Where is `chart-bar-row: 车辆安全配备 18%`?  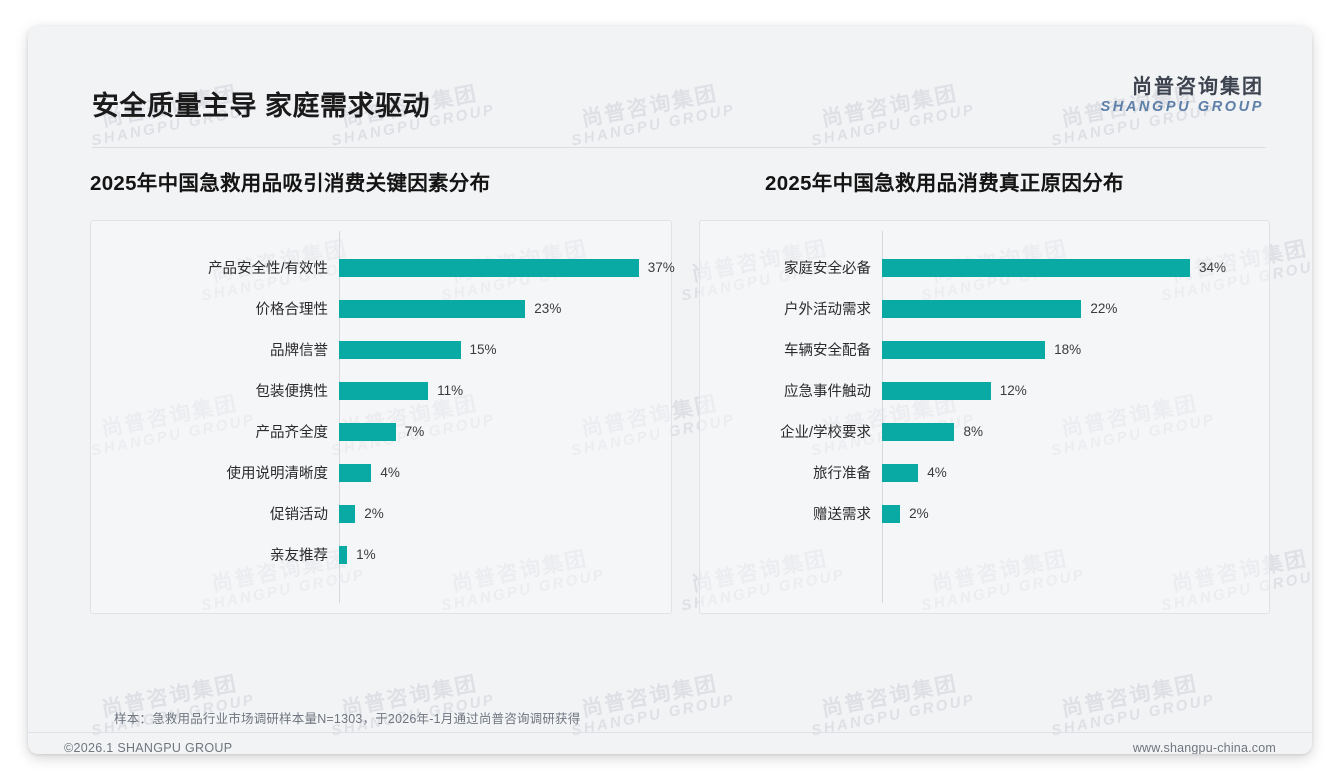 chart-bar-row: 车辆安全配备 18% is located at coordinates (984, 349).